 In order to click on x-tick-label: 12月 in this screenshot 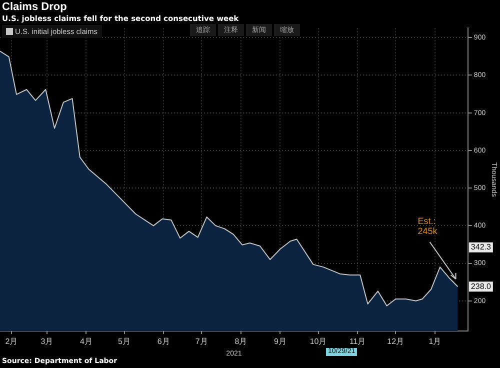, I will do `click(395, 341)`.